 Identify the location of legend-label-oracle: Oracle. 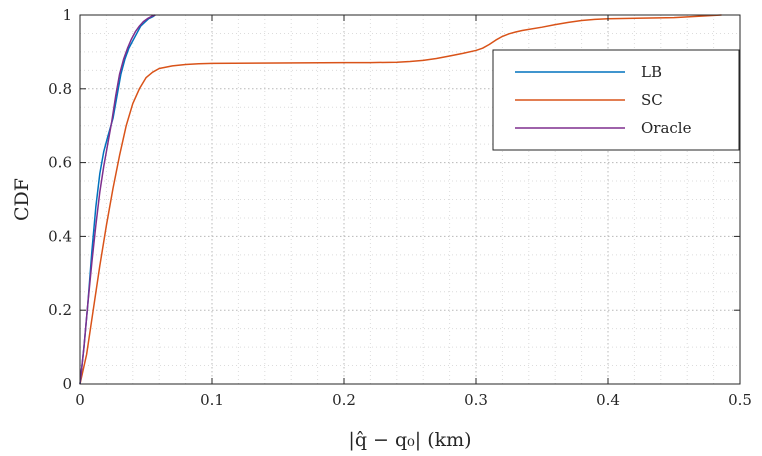
(666, 128).